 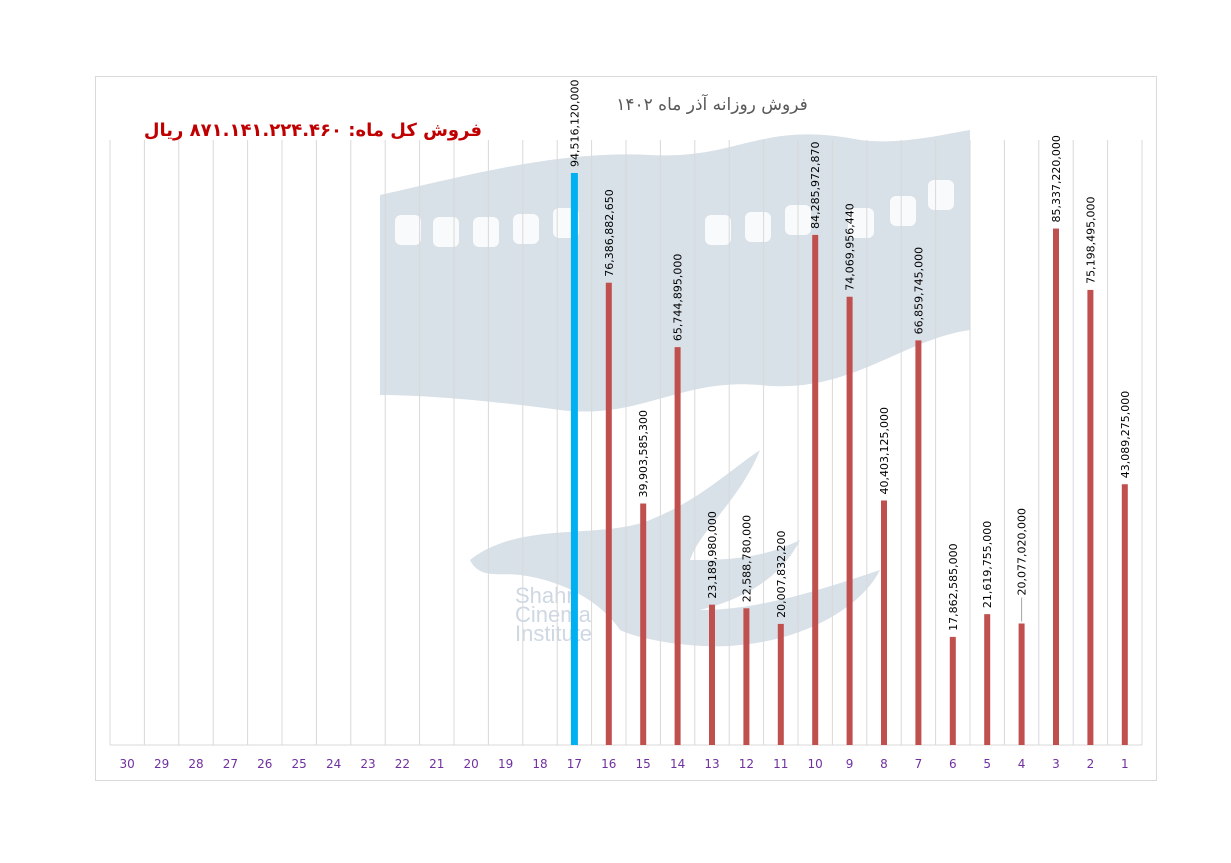 I want to click on data-label: 43,089,275,000, so click(x=1125, y=434).